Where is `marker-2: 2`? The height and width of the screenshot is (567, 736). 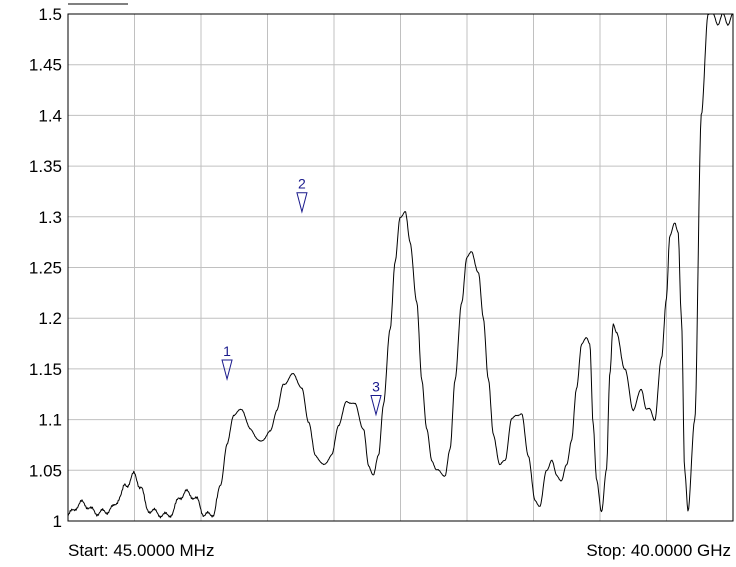 marker-2: 2 is located at coordinates (302, 195).